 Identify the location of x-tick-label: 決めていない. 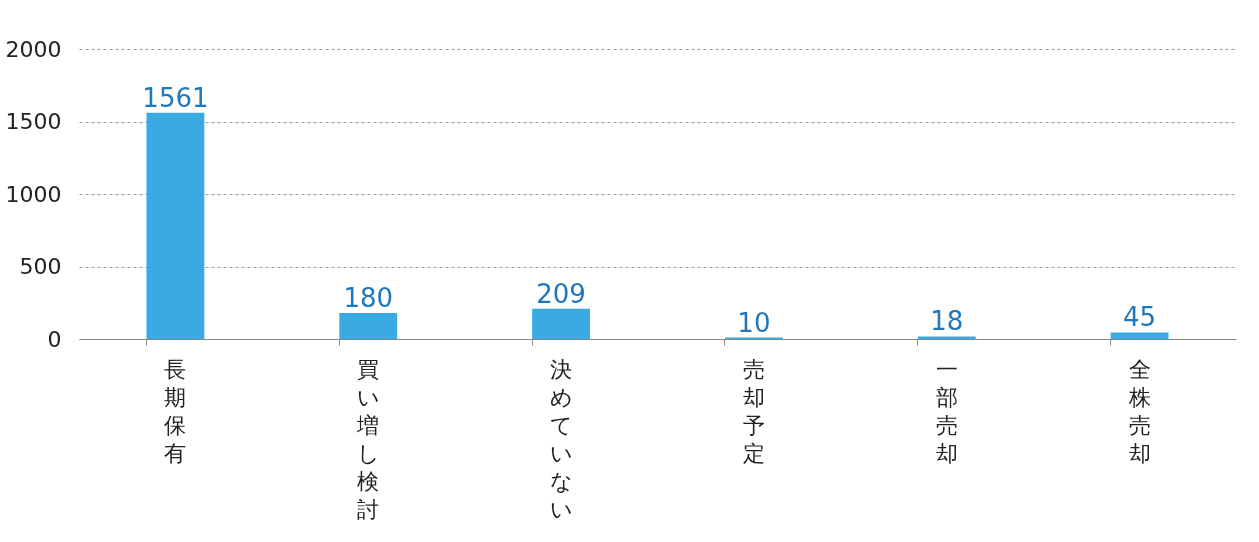
(561, 439).